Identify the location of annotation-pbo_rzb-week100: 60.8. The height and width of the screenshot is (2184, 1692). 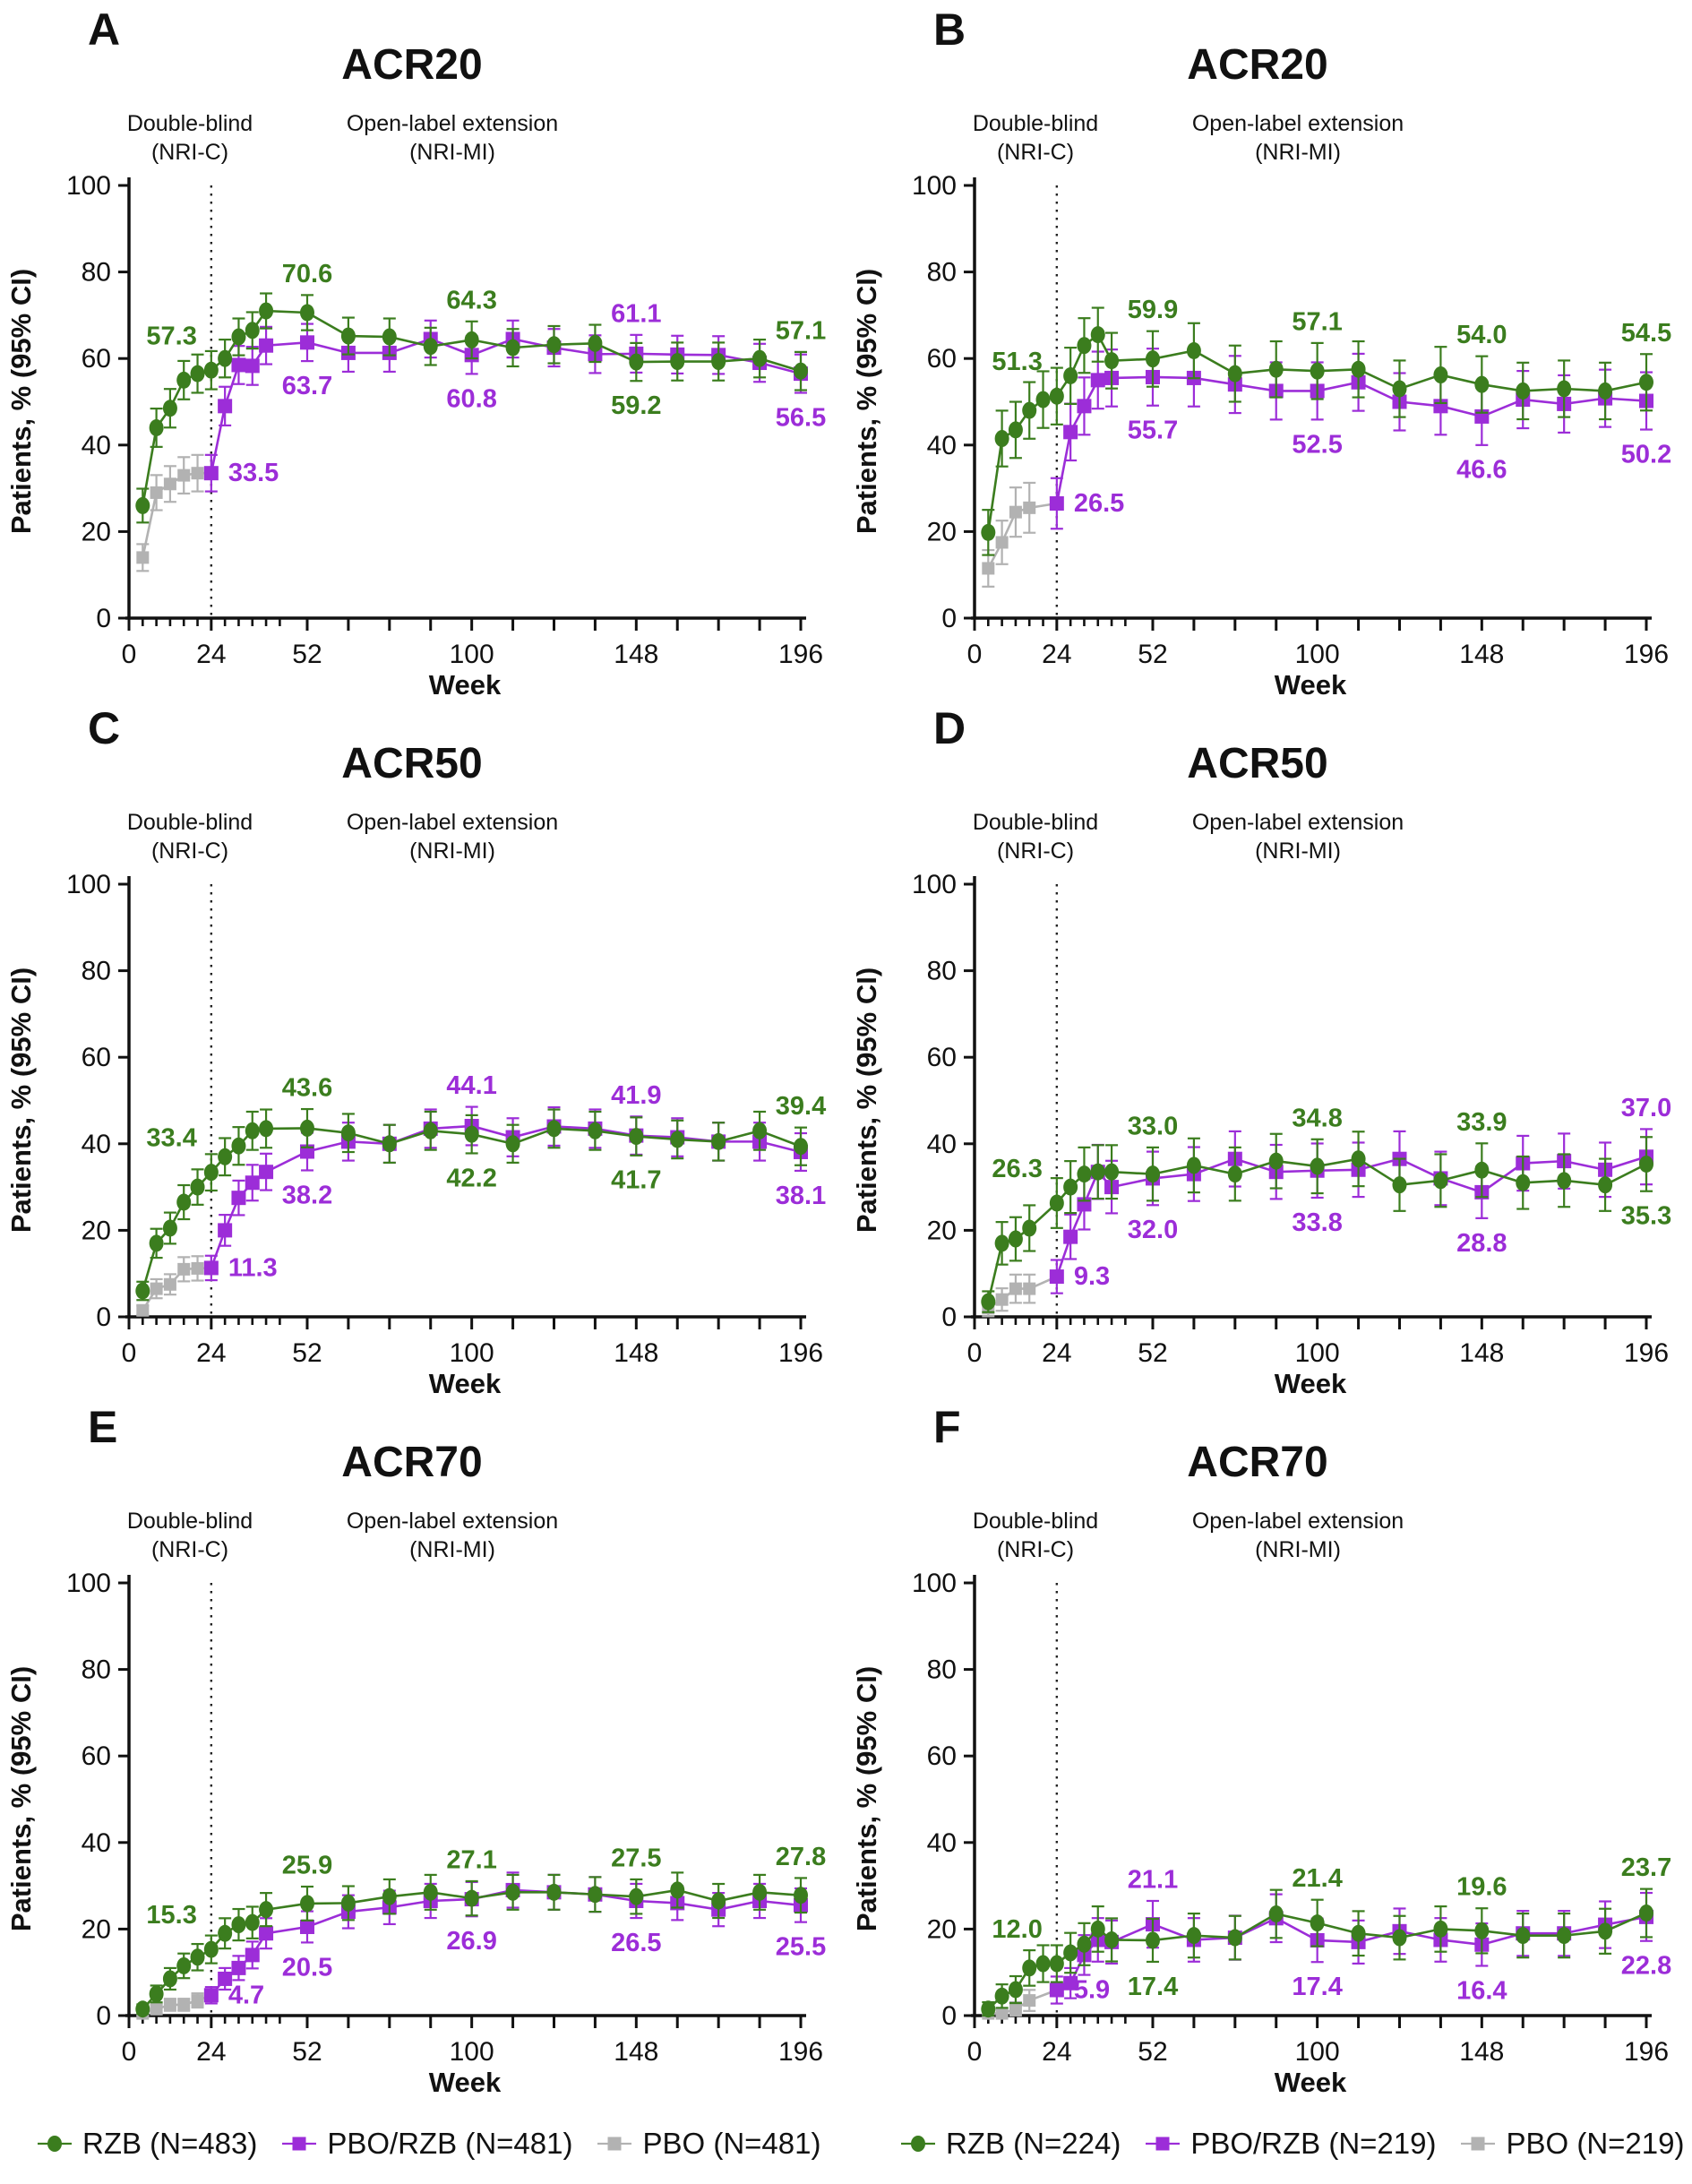
(471, 399).